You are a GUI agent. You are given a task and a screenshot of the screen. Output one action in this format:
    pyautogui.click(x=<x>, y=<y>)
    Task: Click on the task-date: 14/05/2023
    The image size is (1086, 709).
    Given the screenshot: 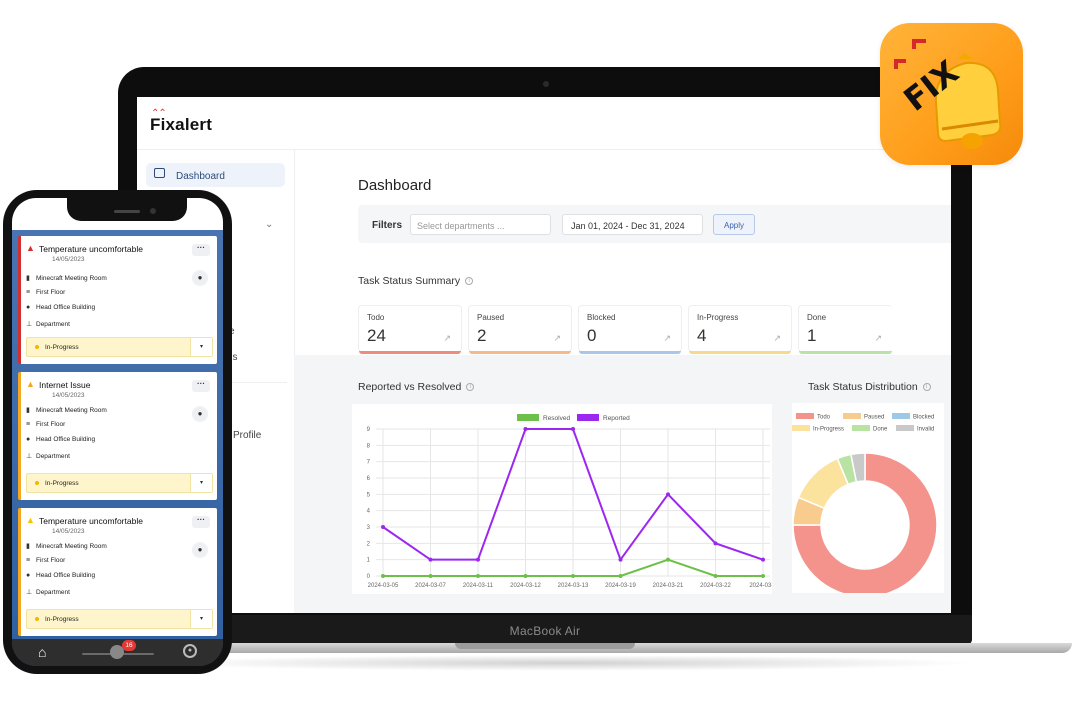 What is the action you would take?
    pyautogui.click(x=68, y=259)
    